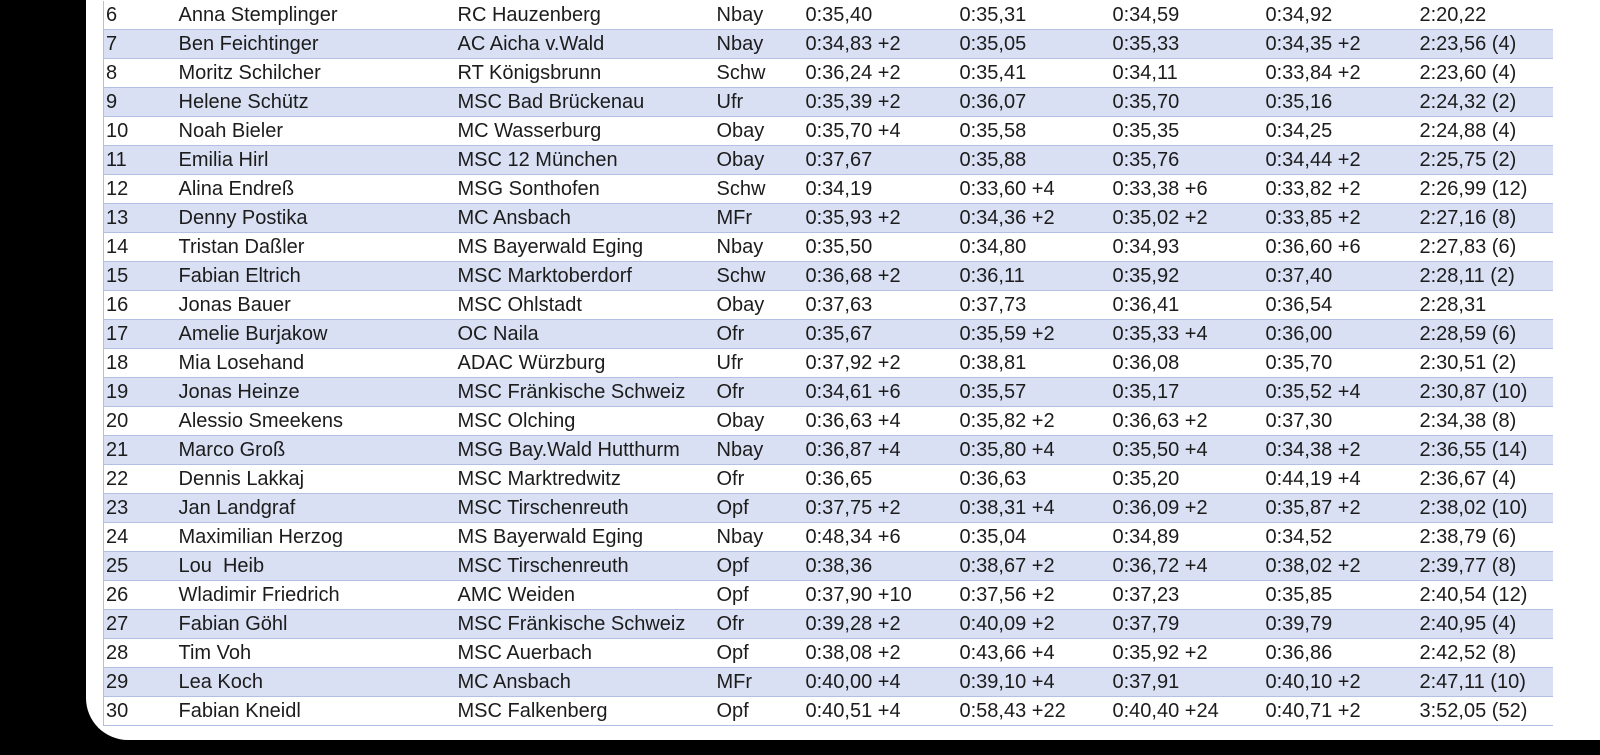  I want to click on total-time: 2:40,95 (4), so click(1485, 624).